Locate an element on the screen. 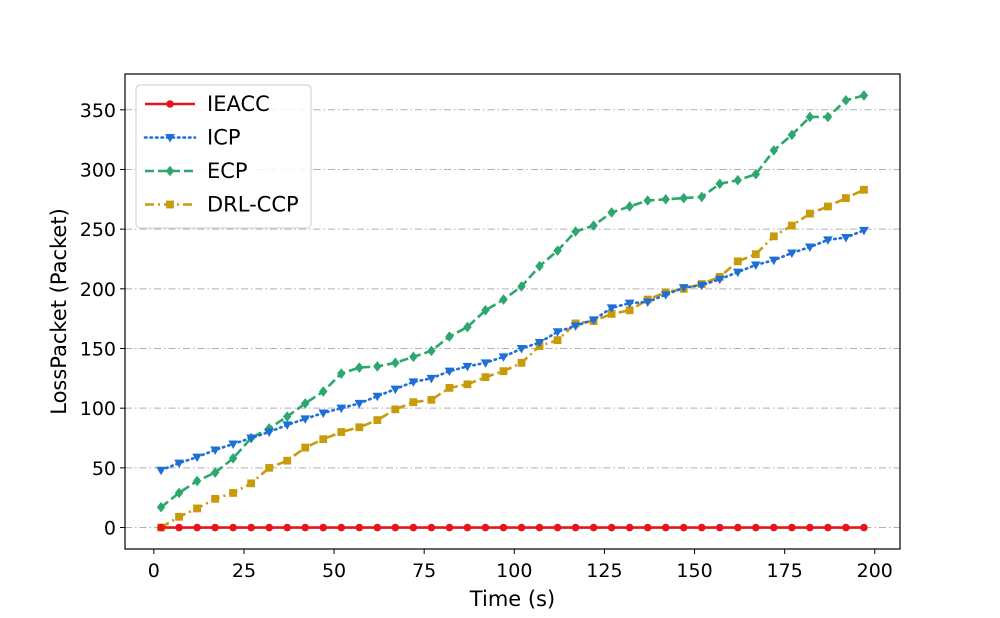 This screenshot has width=1000, height=618. x-tick-label: 50 is located at coordinates (334, 571).